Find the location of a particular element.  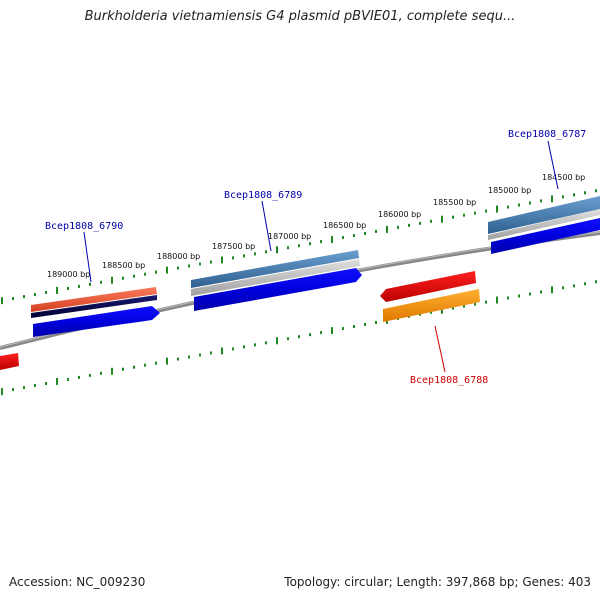

ruler-label: 186500 bp is located at coordinates (344, 225).